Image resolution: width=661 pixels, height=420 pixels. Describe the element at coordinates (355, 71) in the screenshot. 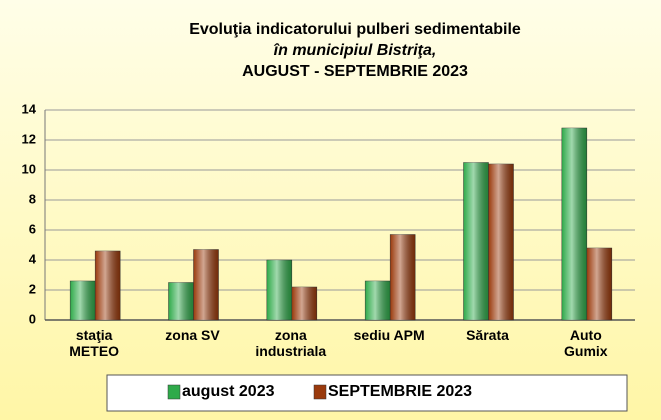

I see `chart-period: AUGUST - SEPTEMBRIE 2023` at that location.